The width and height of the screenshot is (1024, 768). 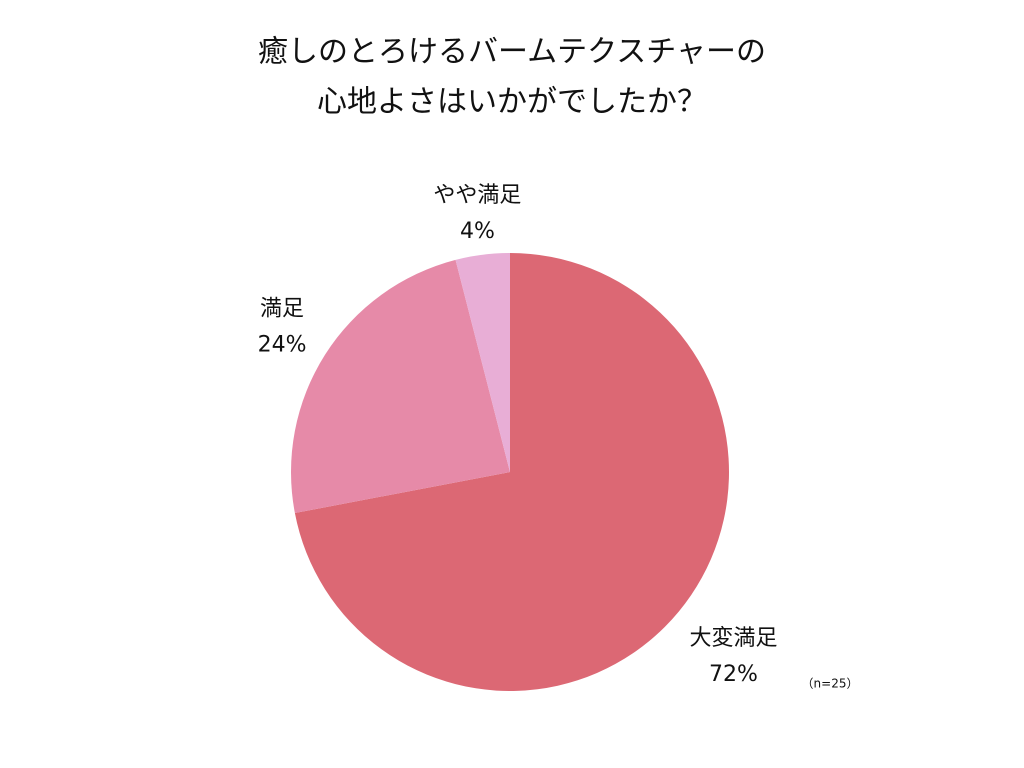 I want to click on value-label: 72%, so click(x=733, y=674).